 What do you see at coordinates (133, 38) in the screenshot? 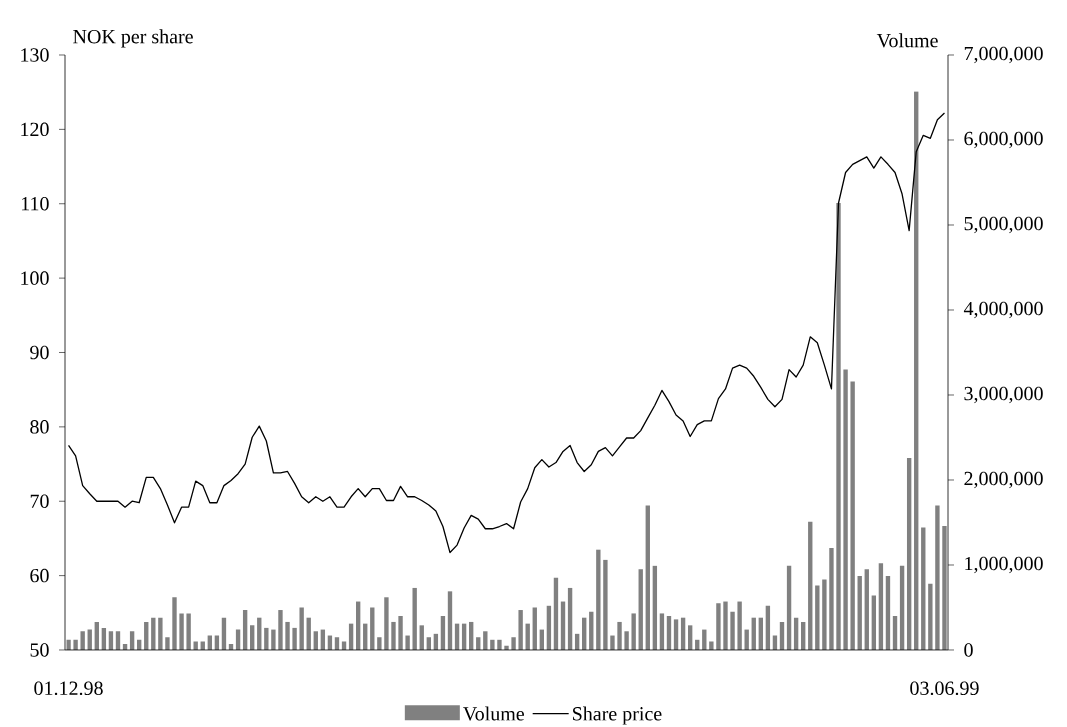
I see `y-axis-title: NOK per share` at bounding box center [133, 38].